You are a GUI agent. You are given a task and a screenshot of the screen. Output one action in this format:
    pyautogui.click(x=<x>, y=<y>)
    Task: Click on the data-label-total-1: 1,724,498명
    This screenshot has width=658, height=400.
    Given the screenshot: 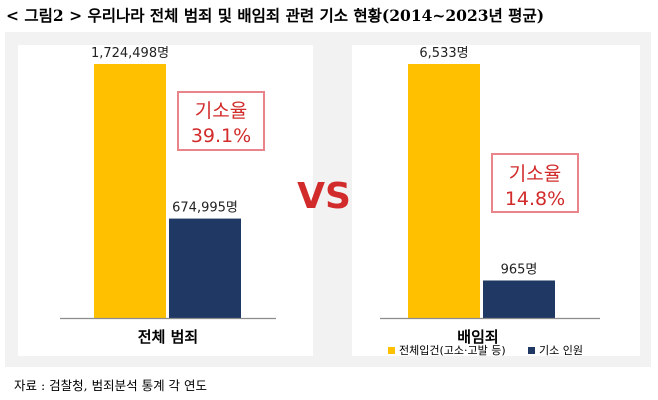 What is the action you would take?
    pyautogui.click(x=130, y=53)
    